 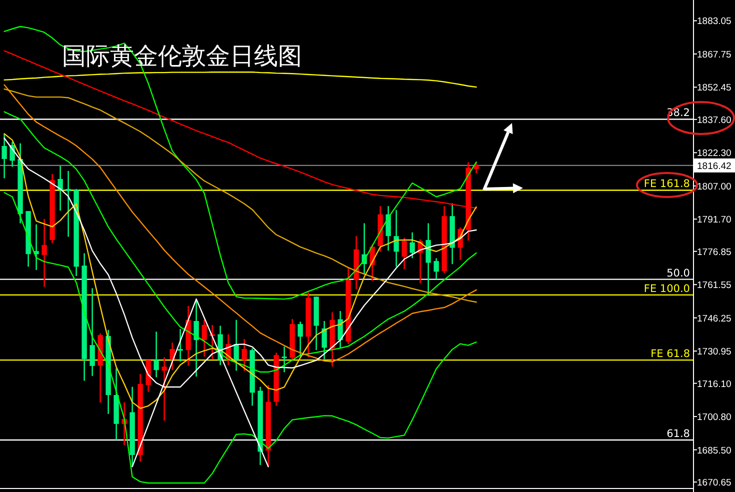 What do you see at coordinates (714, 54) in the screenshot?
I see `y-tick-label: 1867.75` at bounding box center [714, 54].